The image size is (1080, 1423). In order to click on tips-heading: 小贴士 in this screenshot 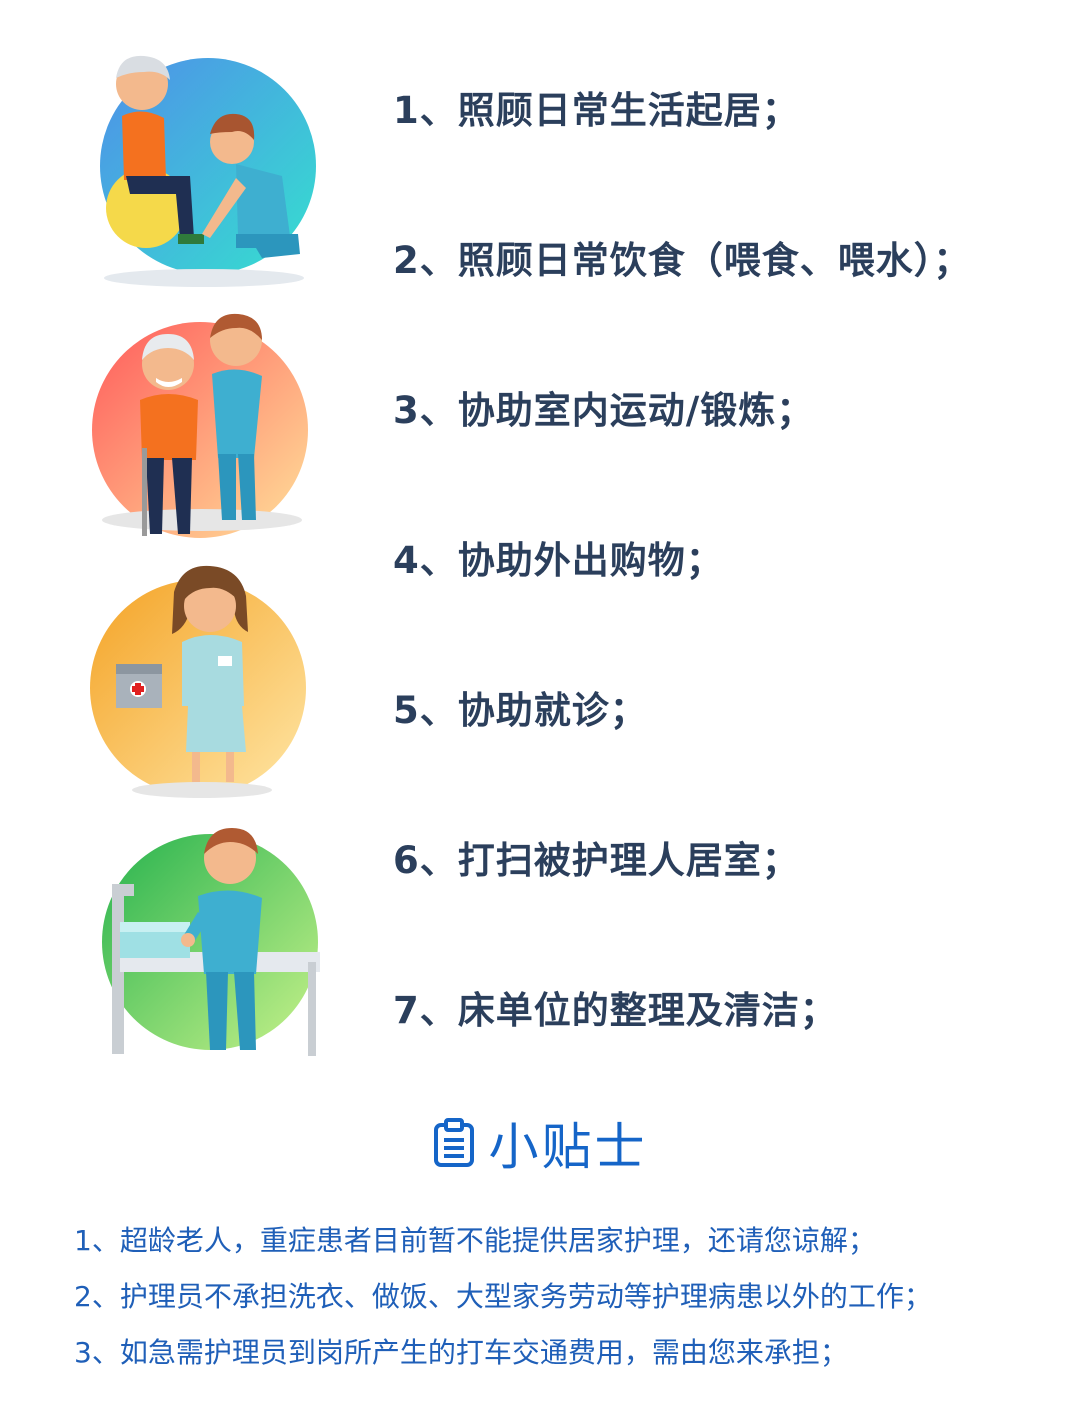, I will do `click(540, 1143)`.